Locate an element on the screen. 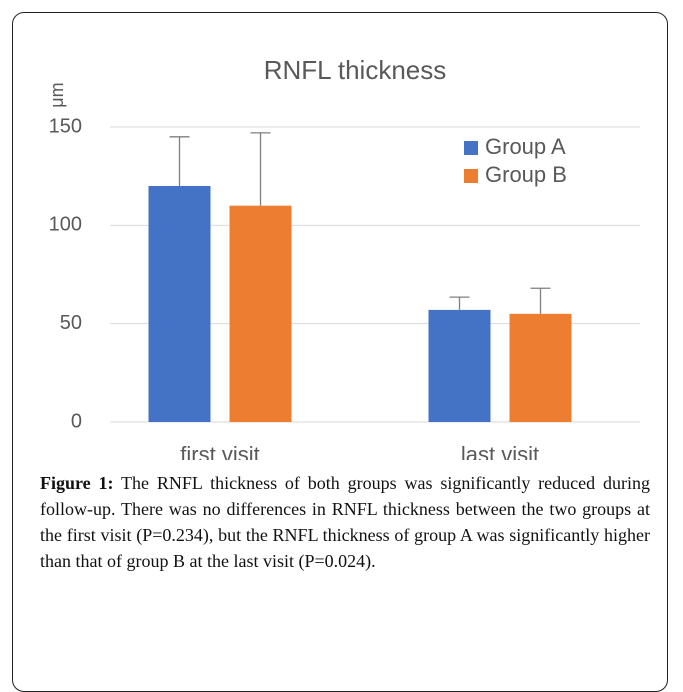 This screenshot has height=692, width=683. caption-label: Figure 1: is located at coordinates (77, 483).